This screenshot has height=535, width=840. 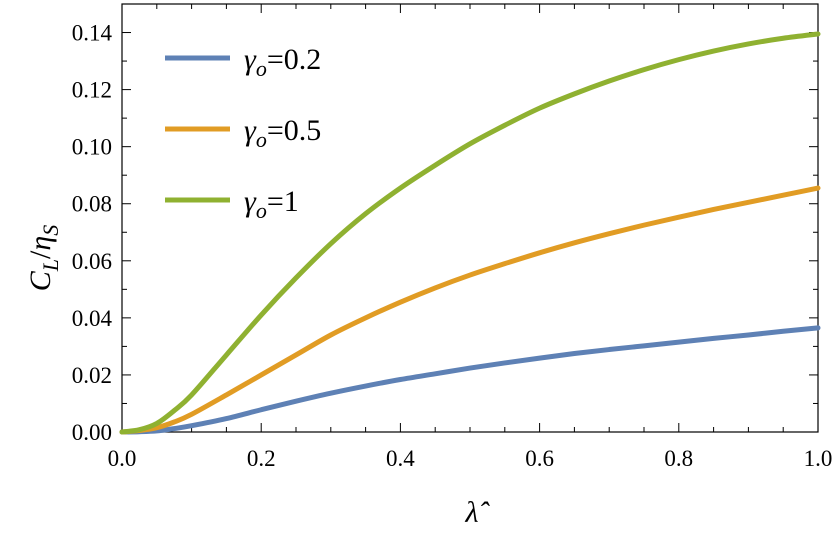 I want to click on x-tick-label: 0.0, so click(x=122, y=458).